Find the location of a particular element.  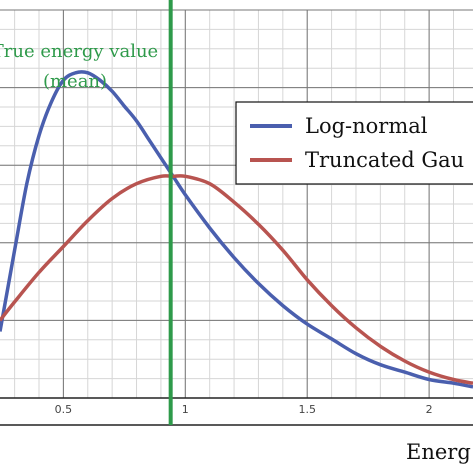

legend-frame is located at coordinates (354, 143).